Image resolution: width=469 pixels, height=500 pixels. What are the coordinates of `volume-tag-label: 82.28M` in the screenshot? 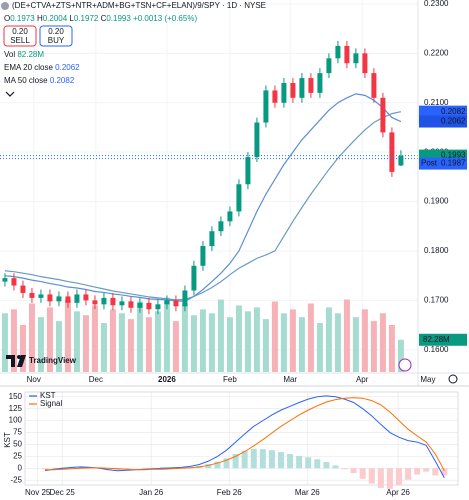 It's located at (436, 339).